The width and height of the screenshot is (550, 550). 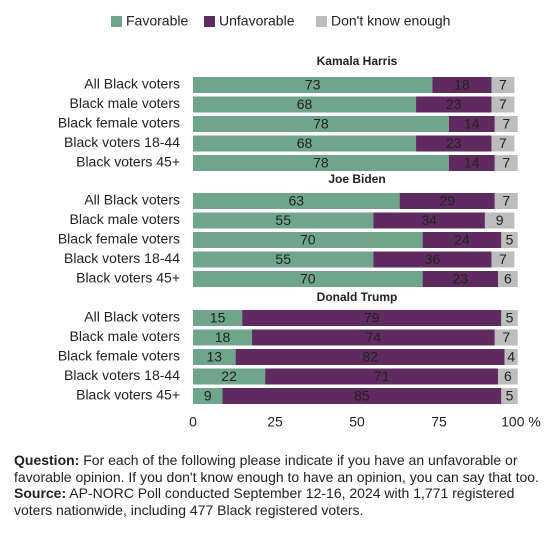 What do you see at coordinates (372, 318) in the screenshot?
I see `value-label: 79` at bounding box center [372, 318].